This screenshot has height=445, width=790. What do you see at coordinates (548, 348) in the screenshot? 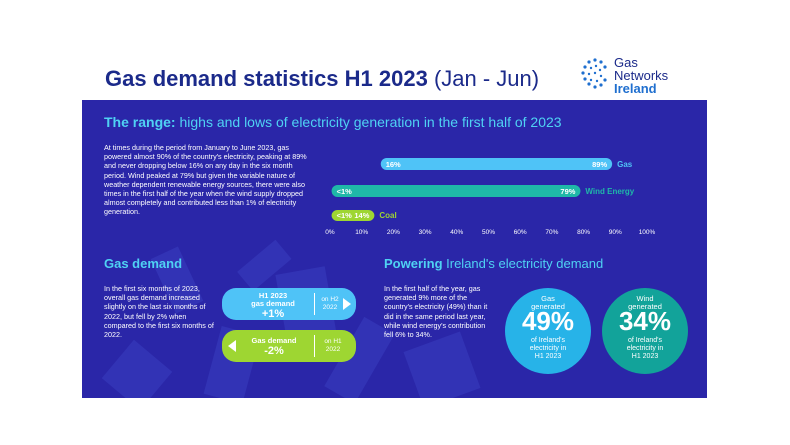
I see `circle1-b2: electricity in` at bounding box center [548, 348].